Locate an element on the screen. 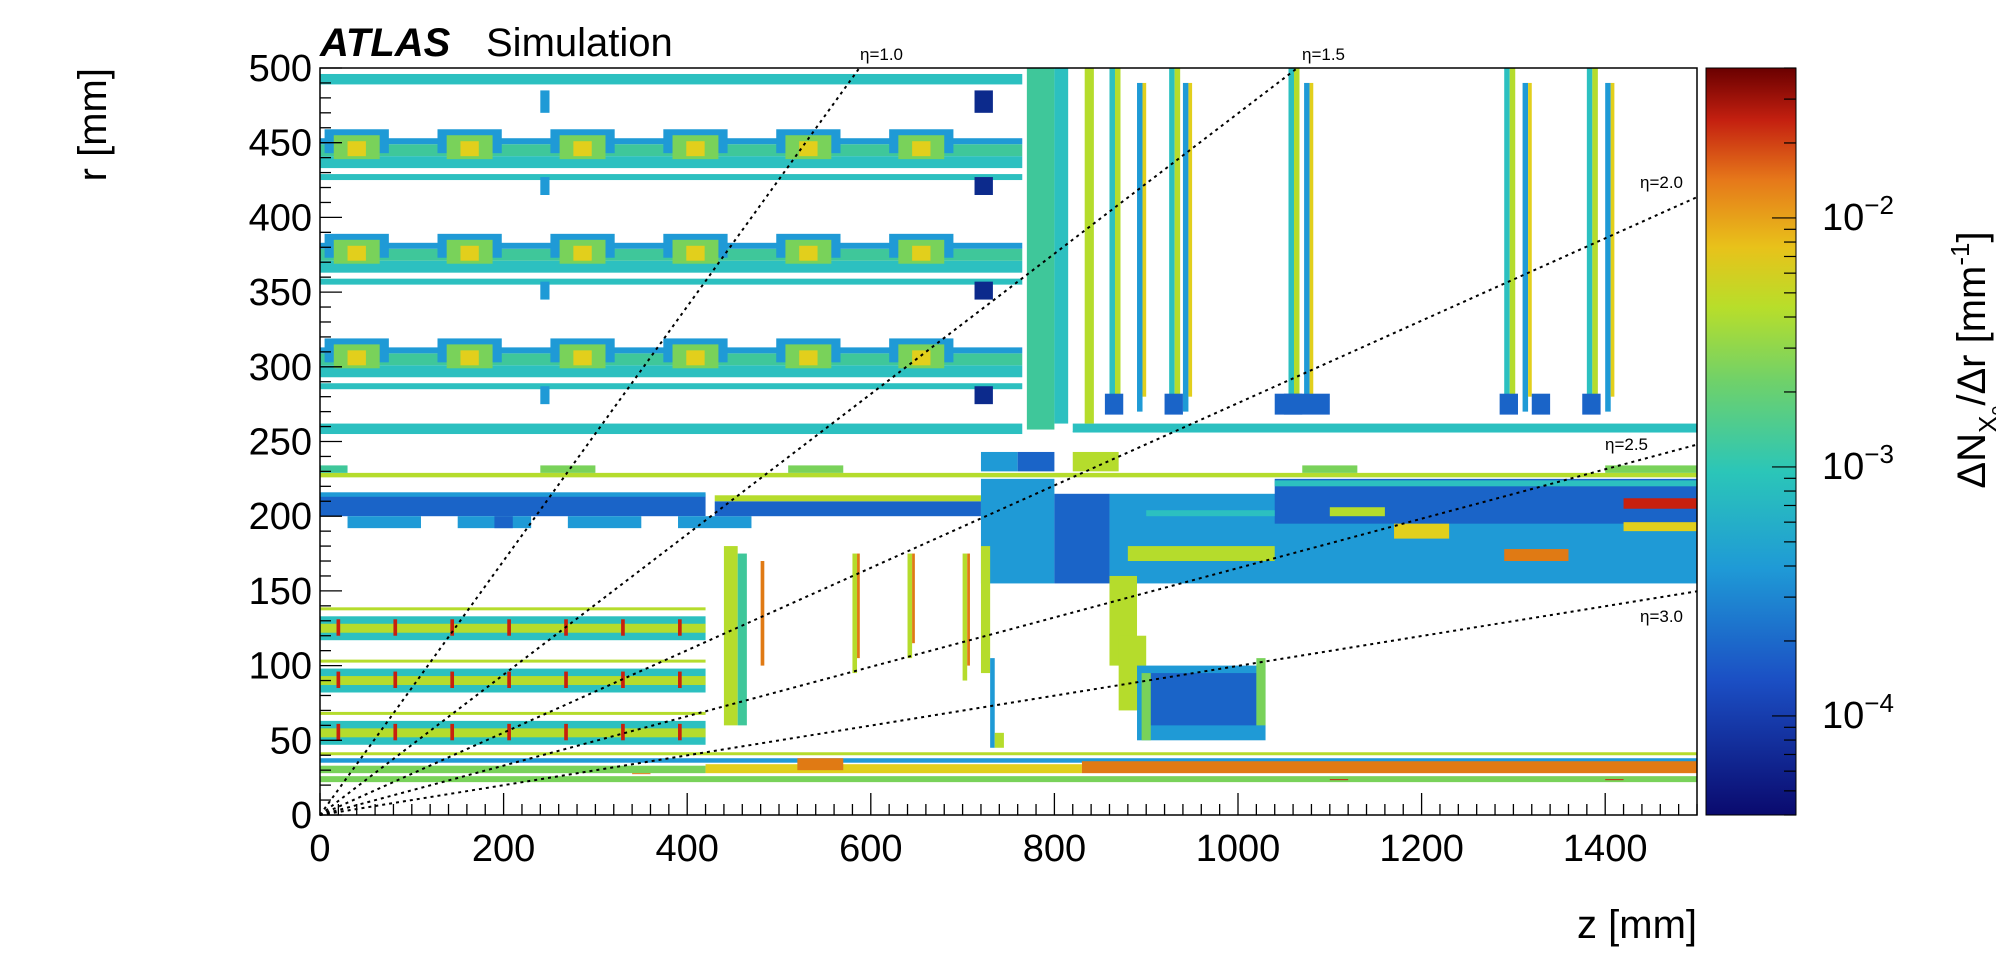  forward-module is located at coordinates (1201, 699).